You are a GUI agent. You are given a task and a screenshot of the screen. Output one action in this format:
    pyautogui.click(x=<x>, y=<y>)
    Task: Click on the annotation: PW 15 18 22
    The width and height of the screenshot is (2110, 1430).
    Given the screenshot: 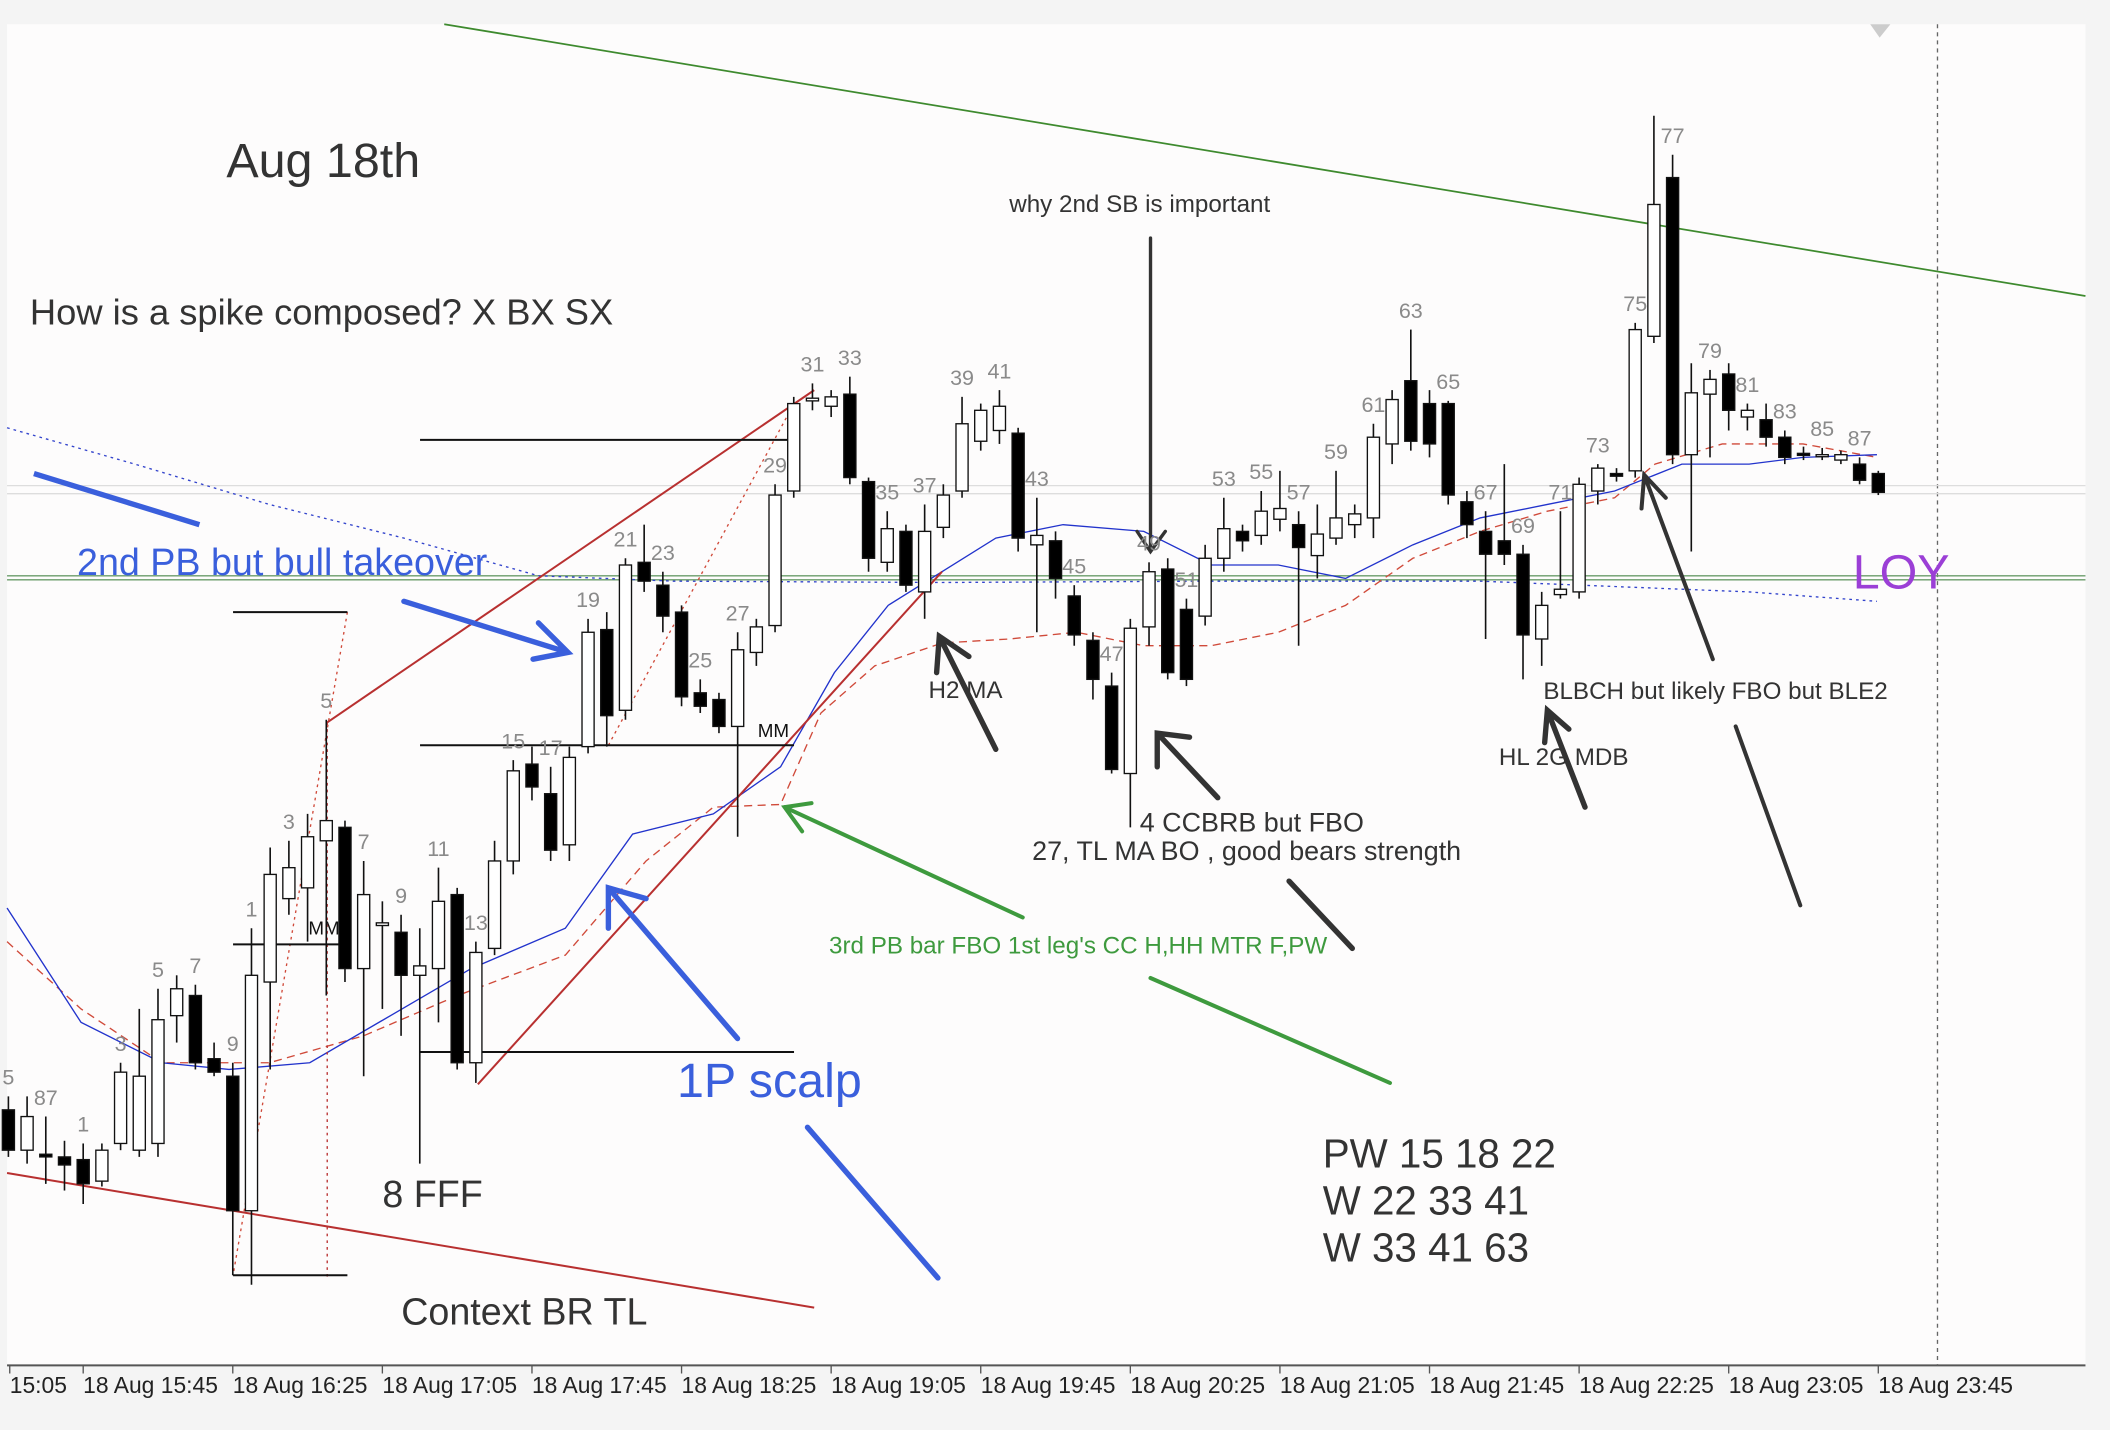 What is the action you would take?
    pyautogui.click(x=1439, y=1154)
    